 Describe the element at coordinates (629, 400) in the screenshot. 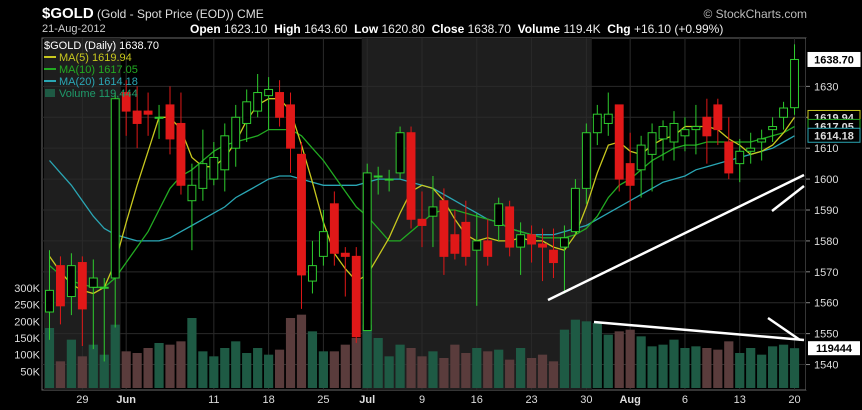

I see `date-tick-label: Aug` at that location.